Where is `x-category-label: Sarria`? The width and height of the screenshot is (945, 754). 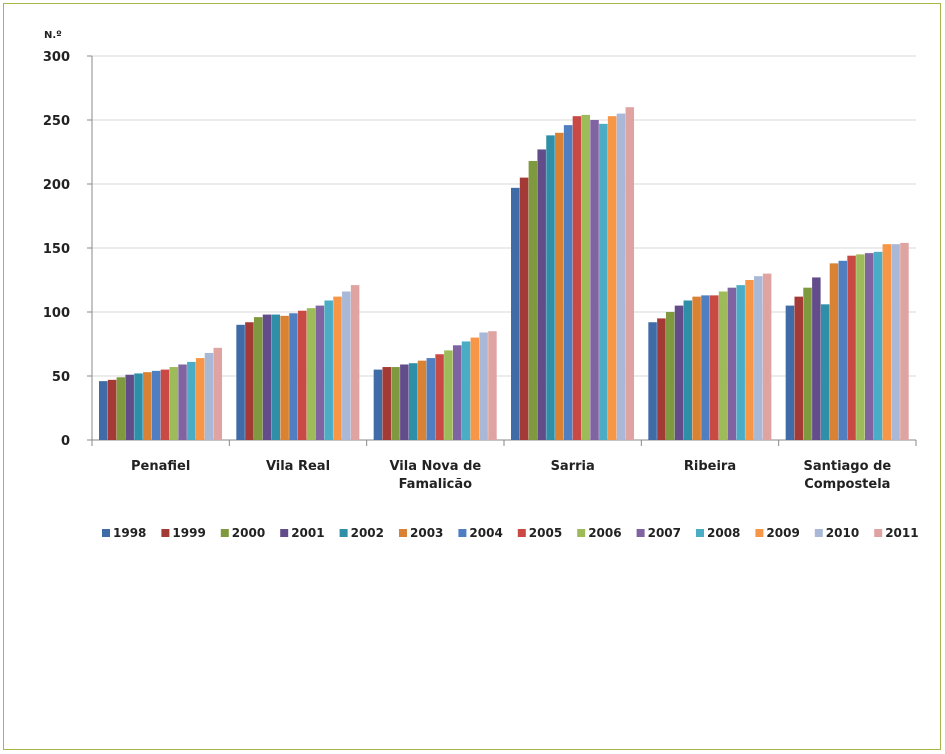 x-category-label: Sarria is located at coordinates (573, 466).